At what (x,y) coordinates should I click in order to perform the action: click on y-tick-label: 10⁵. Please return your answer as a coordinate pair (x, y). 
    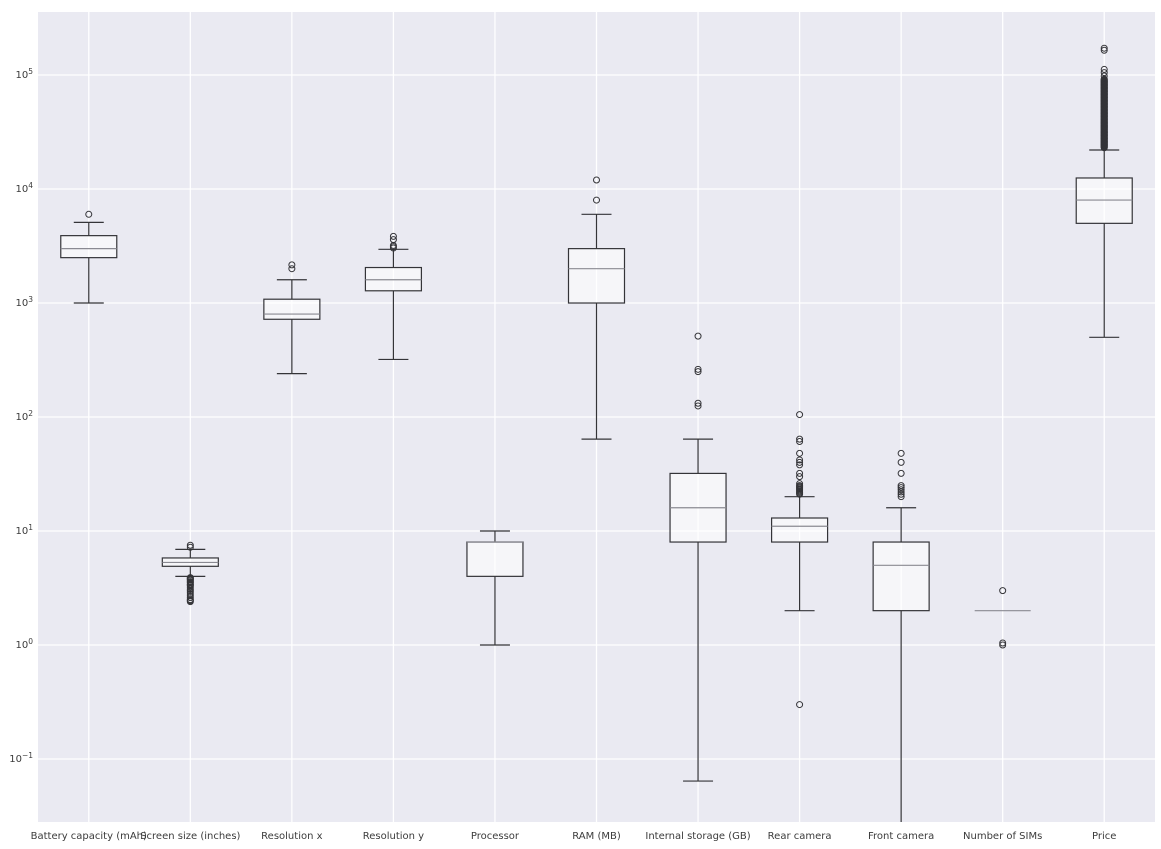
    Looking at the image, I should click on (24, 74).